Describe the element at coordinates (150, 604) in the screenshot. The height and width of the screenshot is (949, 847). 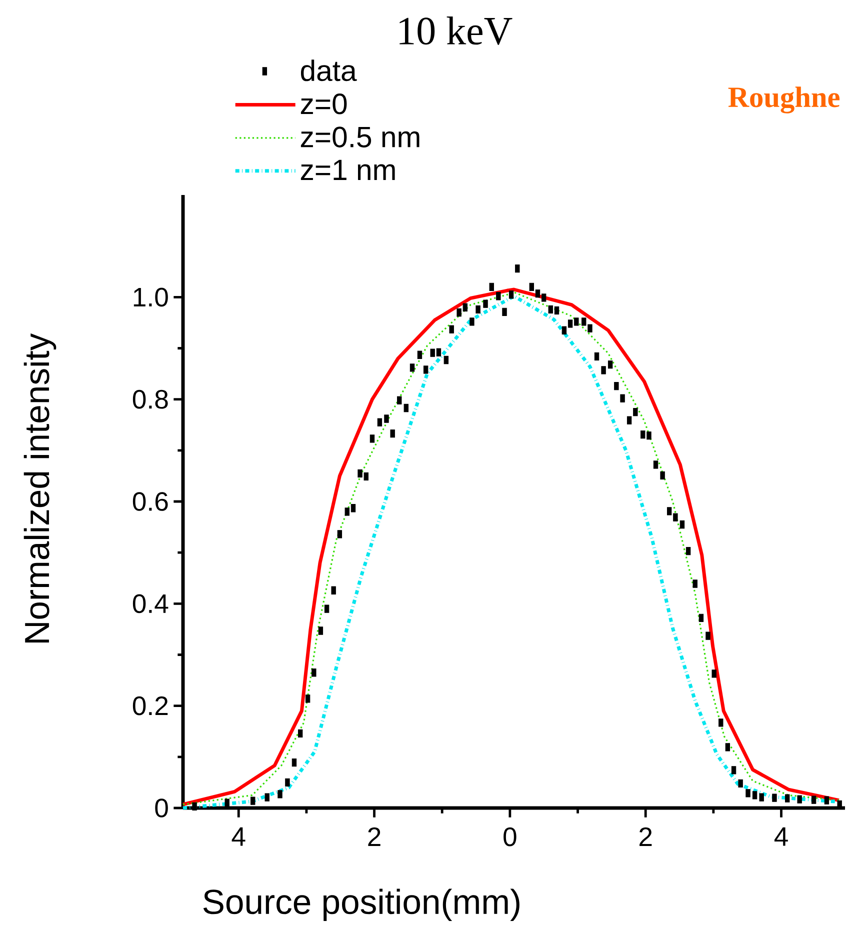
I see `y-tick-label: 0.4` at that location.